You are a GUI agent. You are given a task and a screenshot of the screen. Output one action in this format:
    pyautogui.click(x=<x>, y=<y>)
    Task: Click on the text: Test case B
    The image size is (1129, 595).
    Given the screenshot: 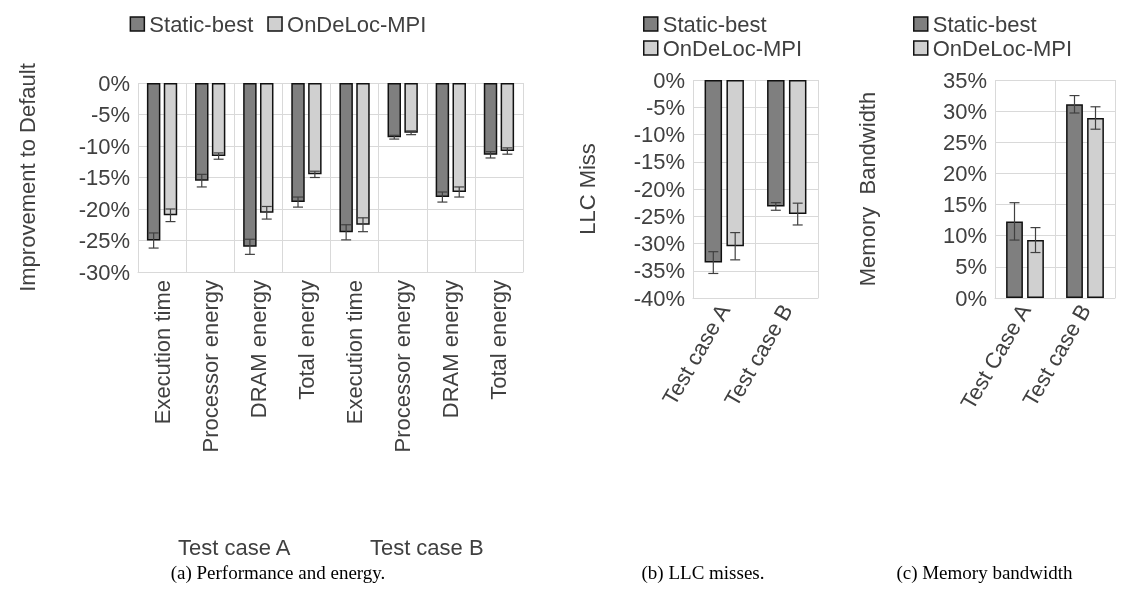 What is the action you would take?
    pyautogui.click(x=426, y=547)
    